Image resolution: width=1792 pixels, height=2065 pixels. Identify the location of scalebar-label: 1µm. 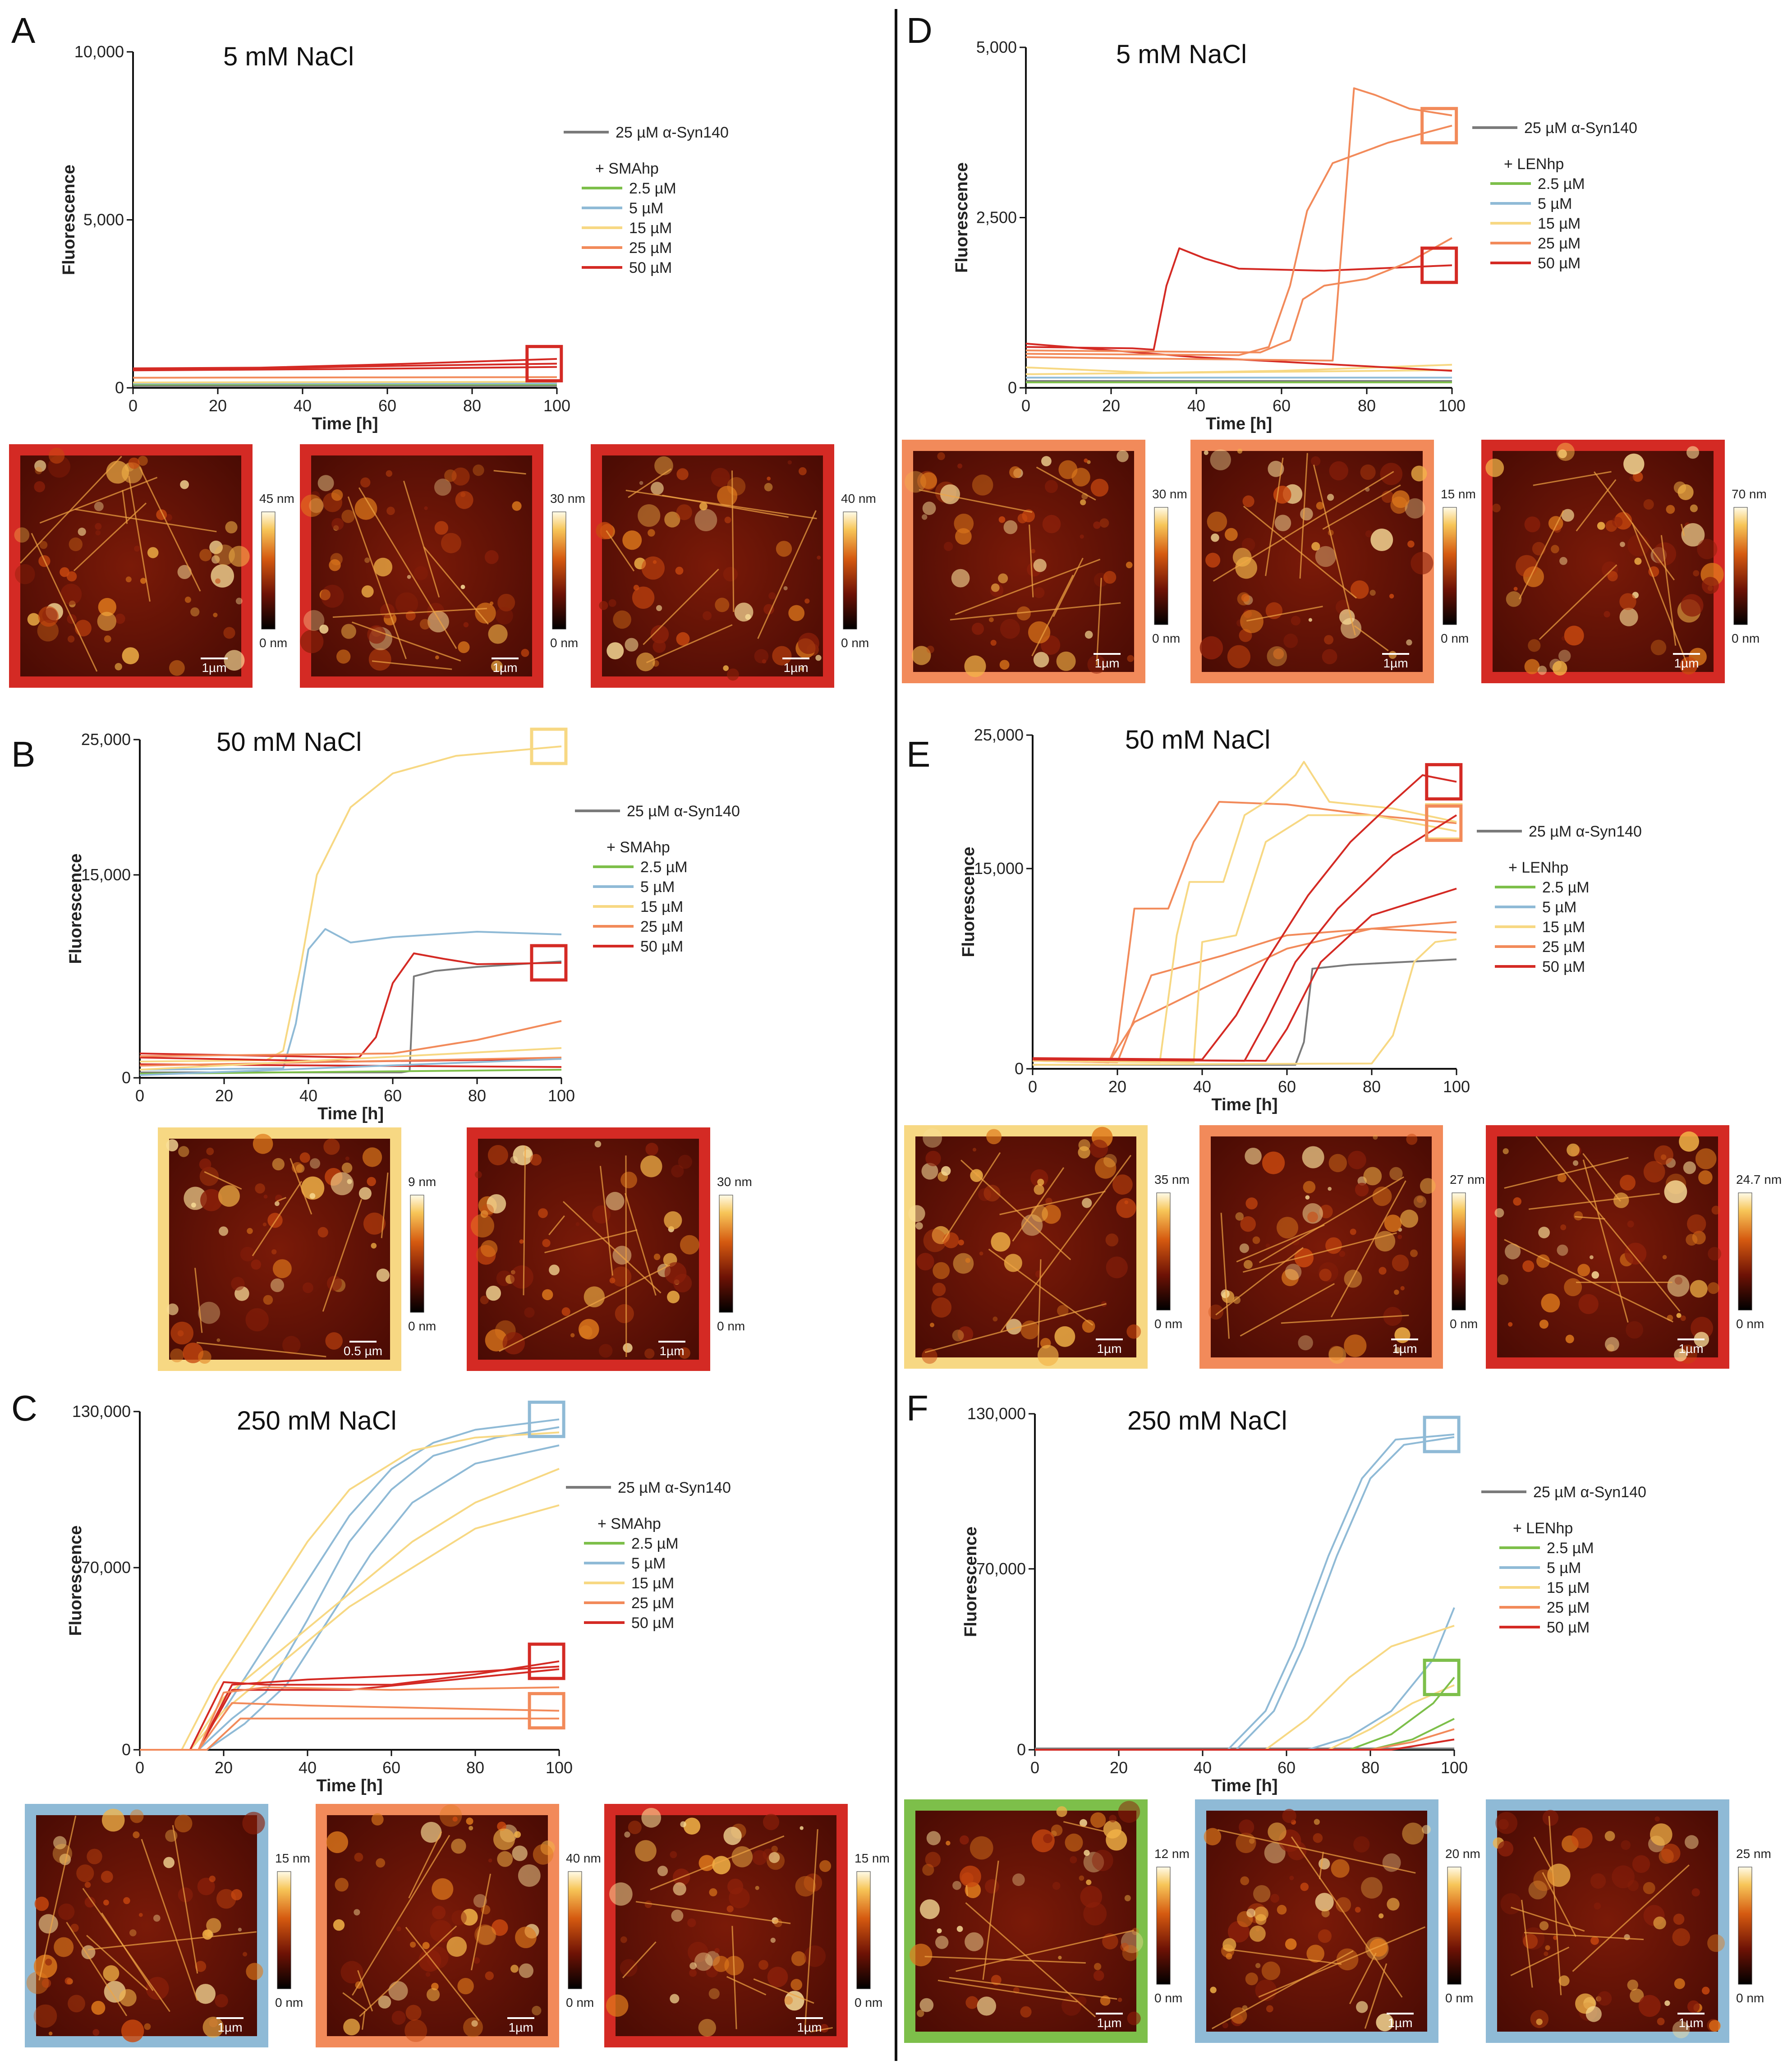
(1109, 2023).